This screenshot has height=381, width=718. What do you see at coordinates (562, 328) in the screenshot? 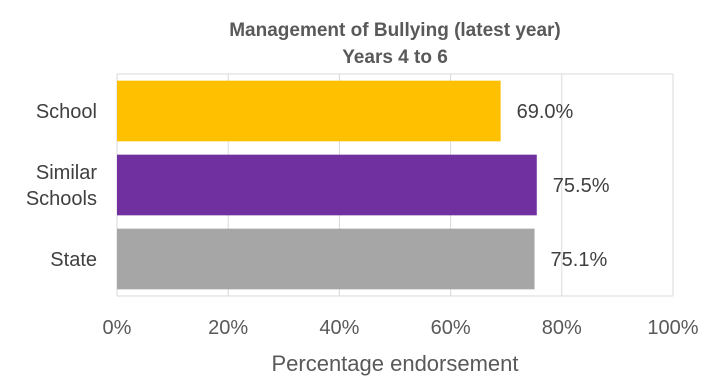
I see `x-tick-label-4: 80%` at bounding box center [562, 328].